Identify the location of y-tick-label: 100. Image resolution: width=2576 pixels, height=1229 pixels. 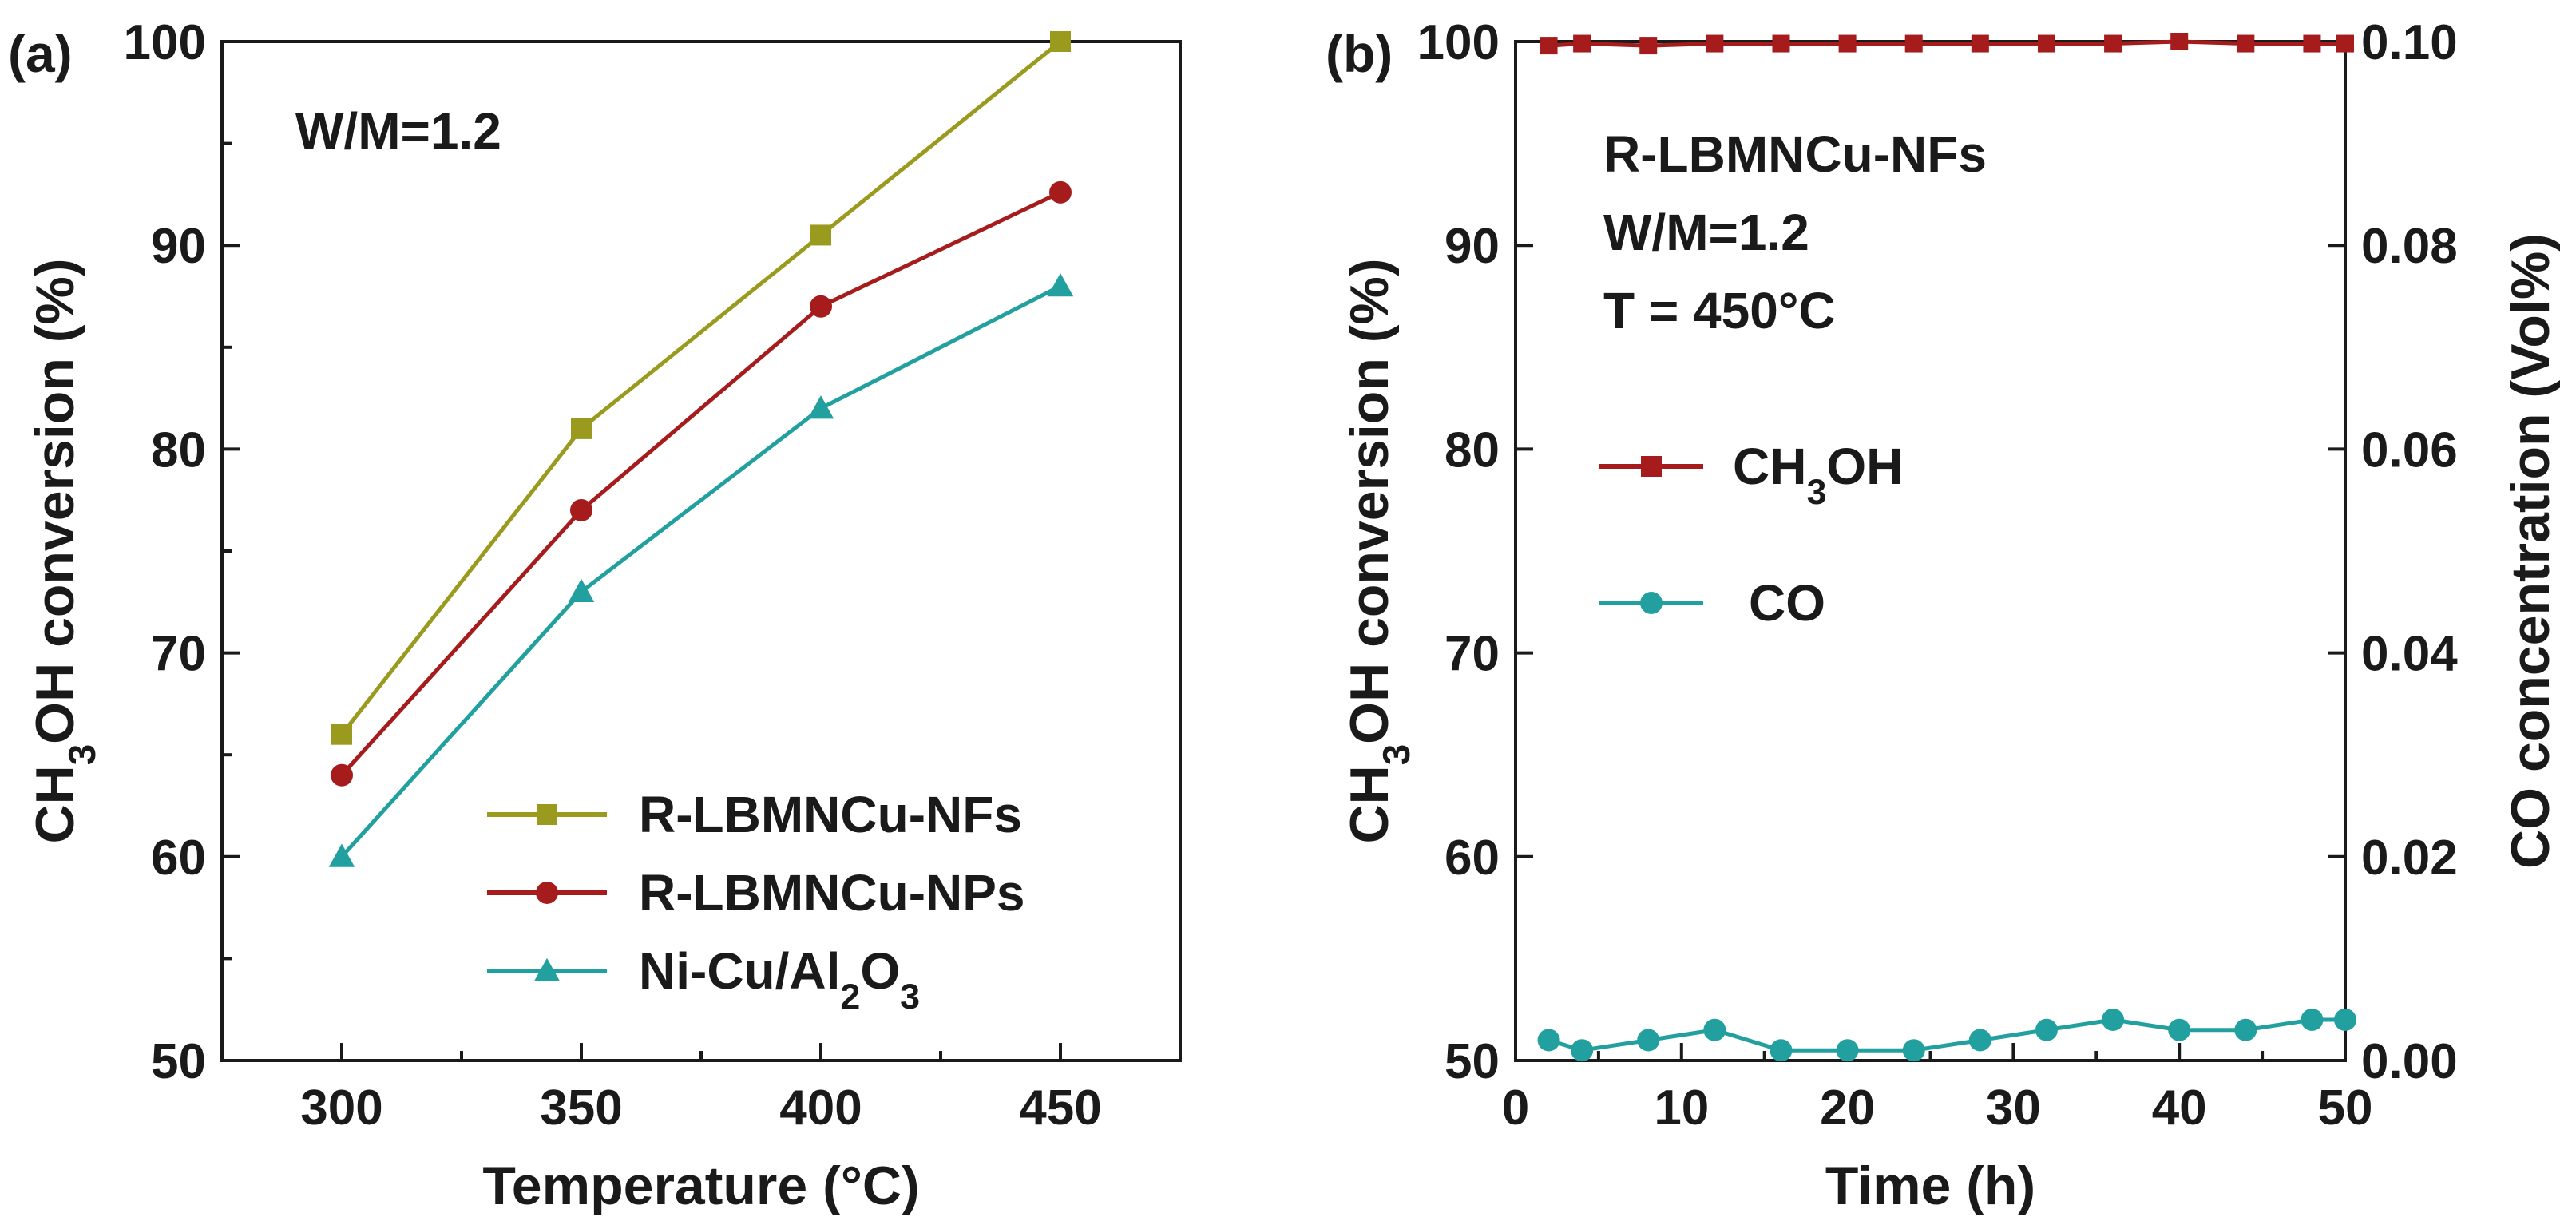
(165, 42).